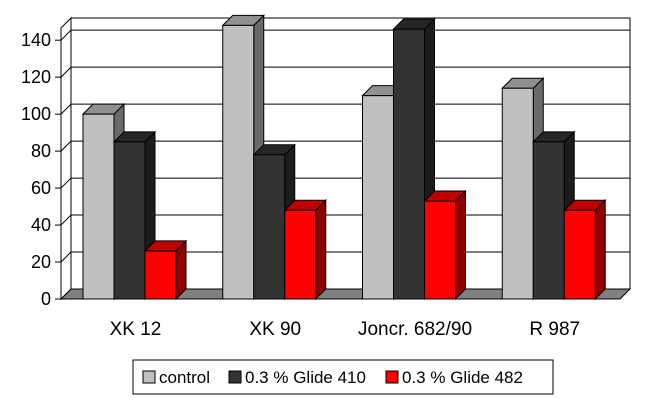 This screenshot has width=652, height=406. Describe the element at coordinates (41, 188) in the screenshot. I see `y-tick-label: 60` at that location.